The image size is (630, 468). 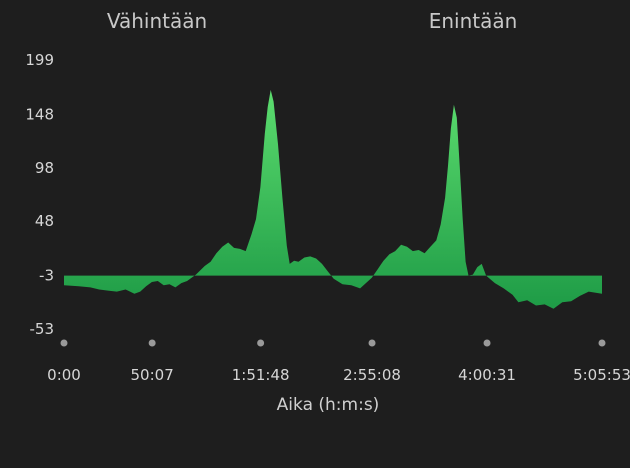 What do you see at coordinates (261, 375) in the screenshot?
I see `x-tick-label: 1:51:48` at bounding box center [261, 375].